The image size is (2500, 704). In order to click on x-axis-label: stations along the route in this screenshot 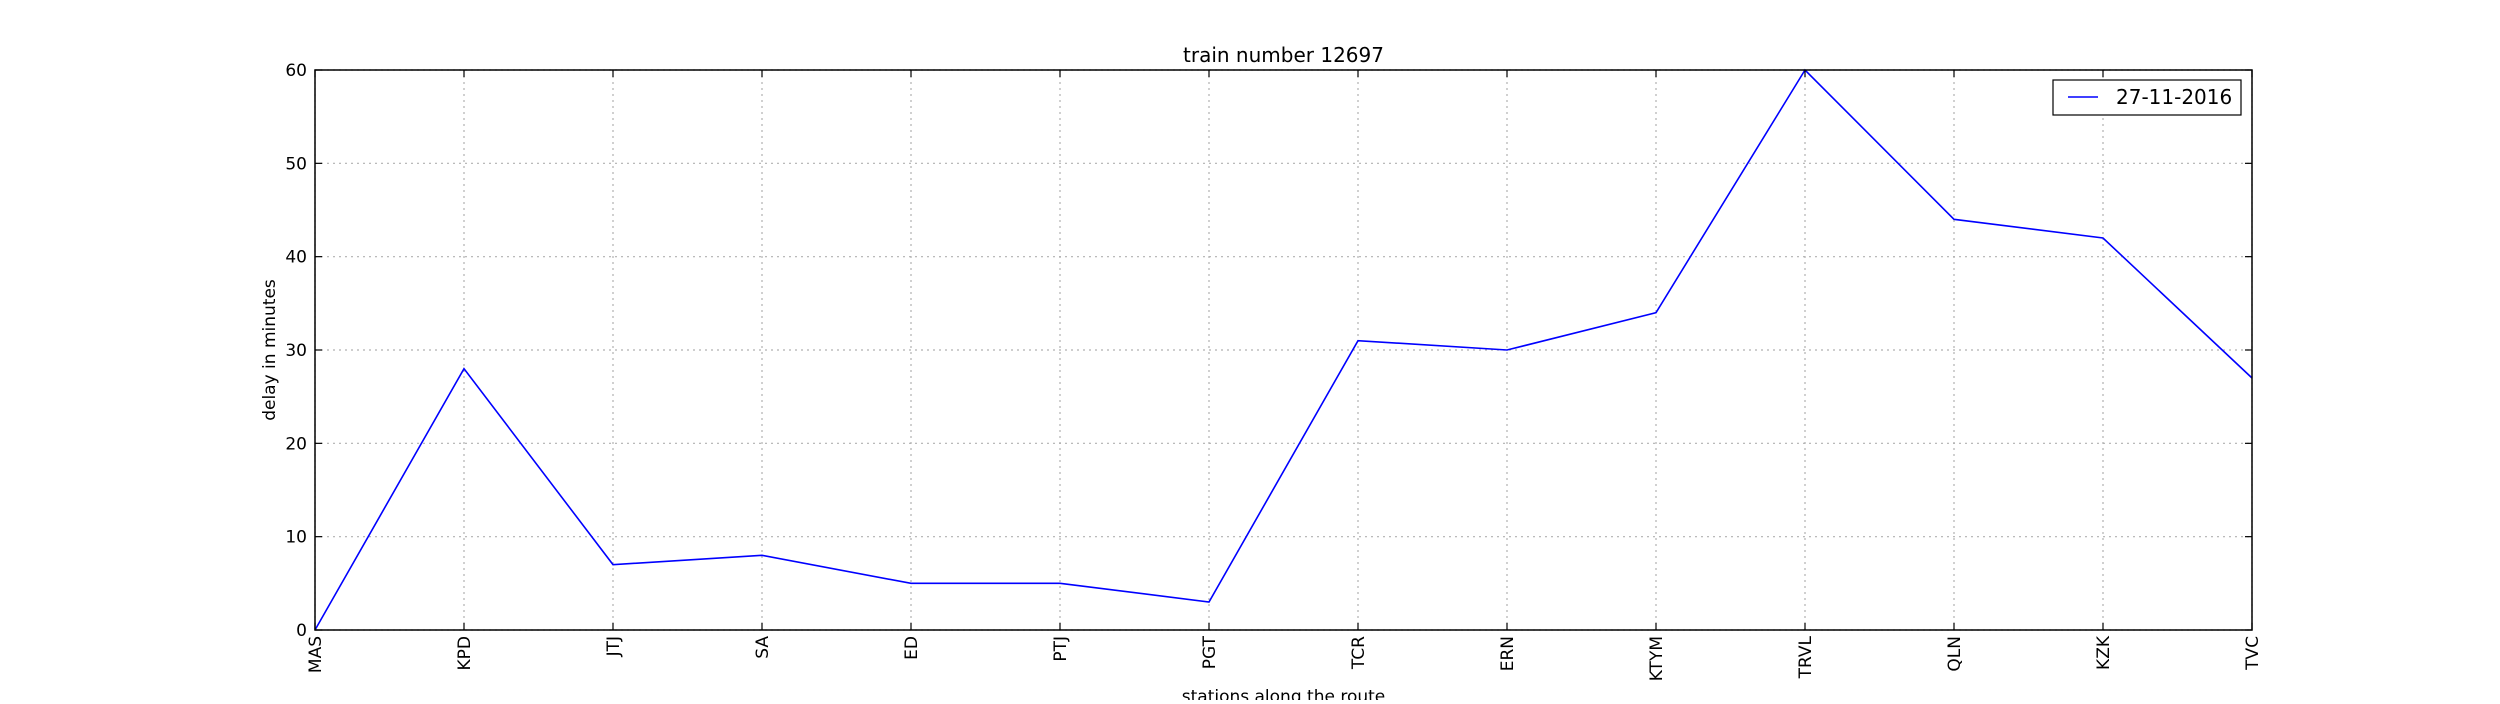, I will do `click(1284, 693)`.